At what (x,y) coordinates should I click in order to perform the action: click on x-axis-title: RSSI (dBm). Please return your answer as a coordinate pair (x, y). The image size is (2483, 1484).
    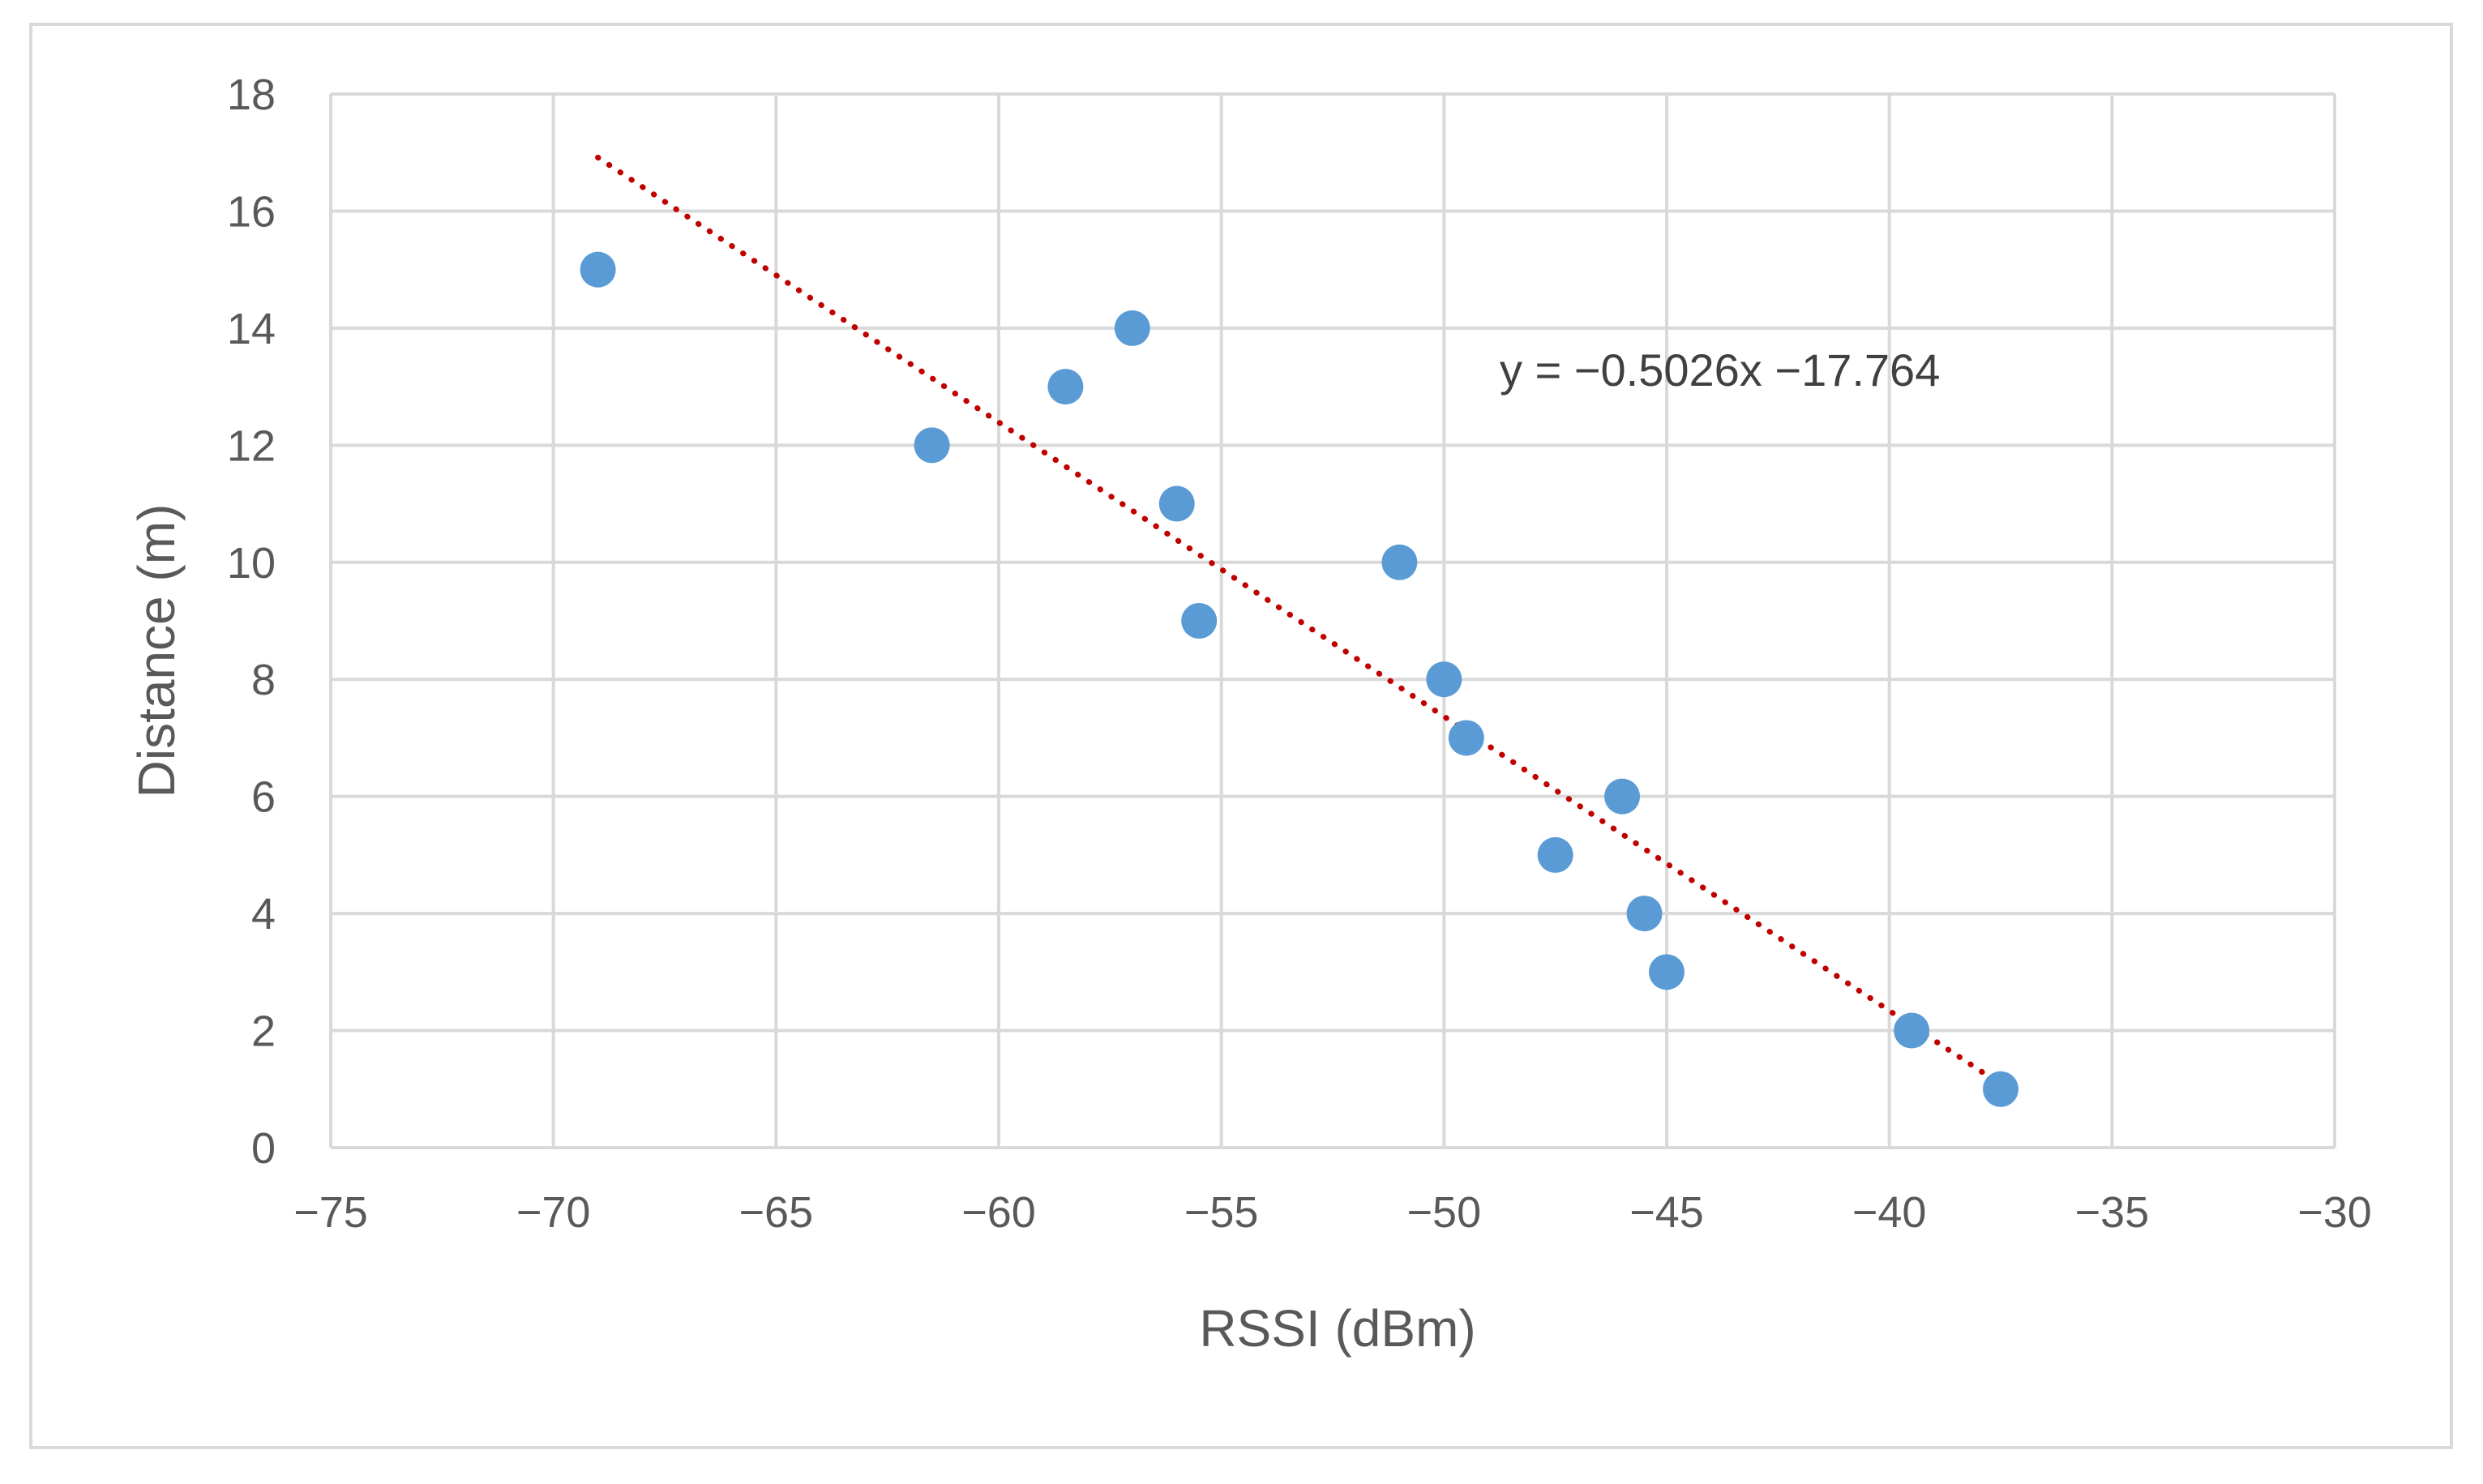
    Looking at the image, I should click on (1337, 1328).